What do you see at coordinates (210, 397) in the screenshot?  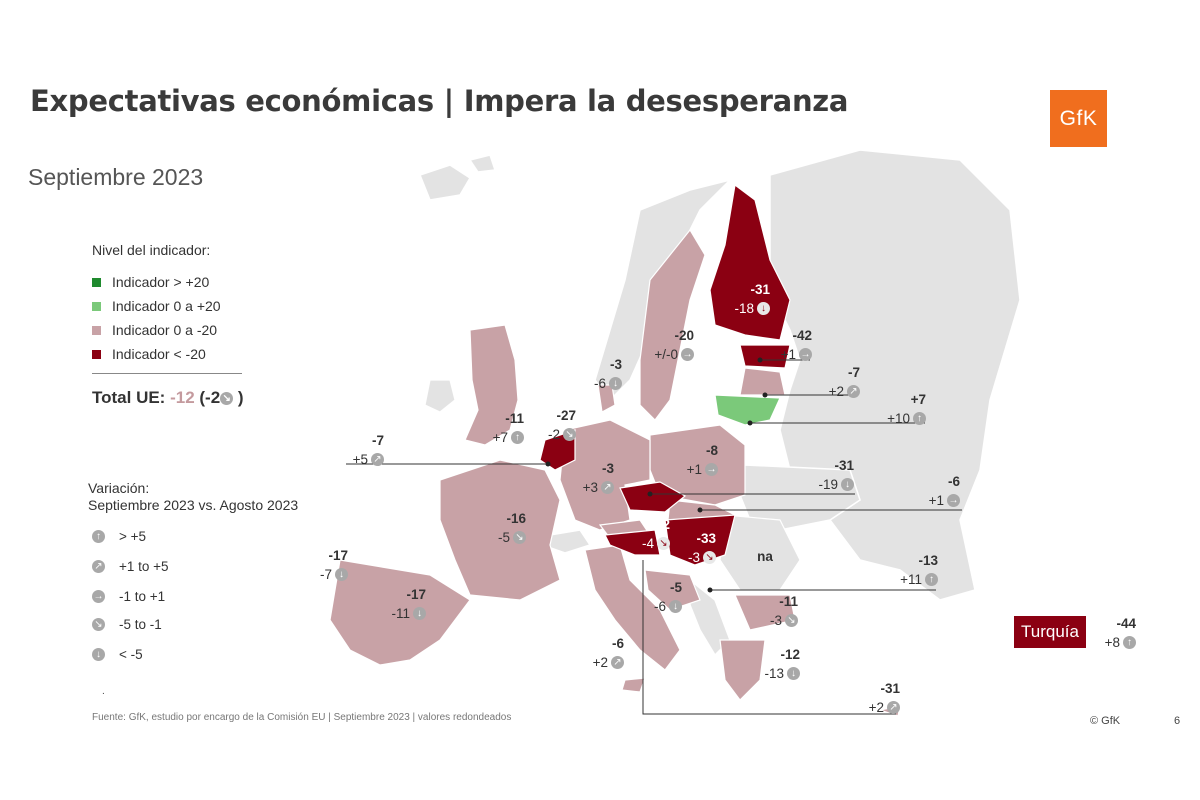 I see `total-change: (-2` at bounding box center [210, 397].